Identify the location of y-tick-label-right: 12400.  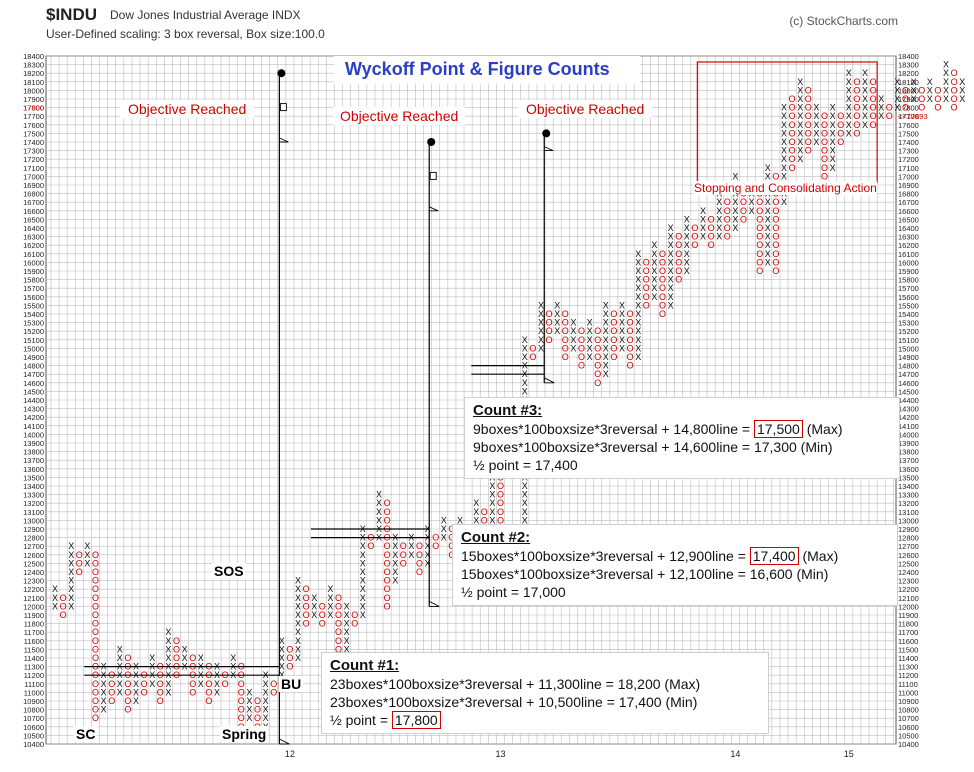
(908, 572).